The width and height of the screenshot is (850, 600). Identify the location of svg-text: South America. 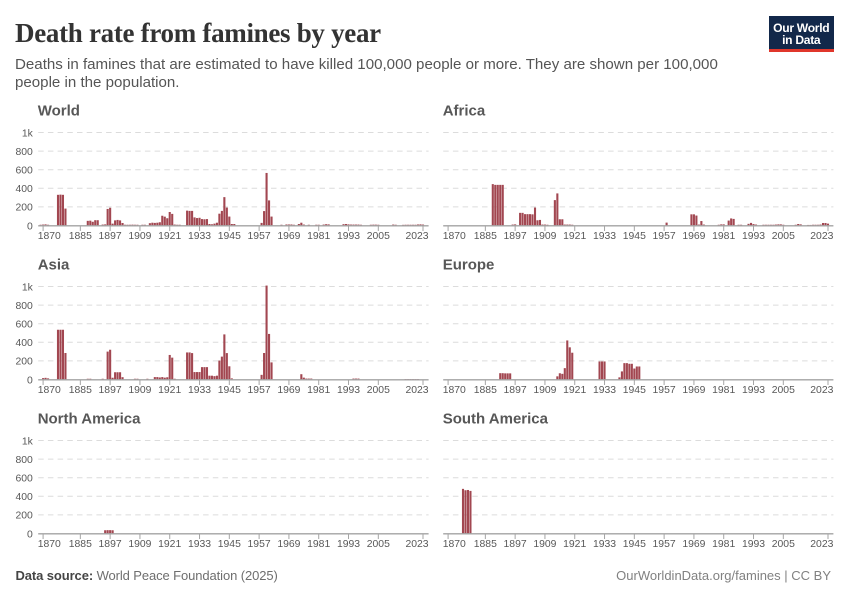
(496, 419).